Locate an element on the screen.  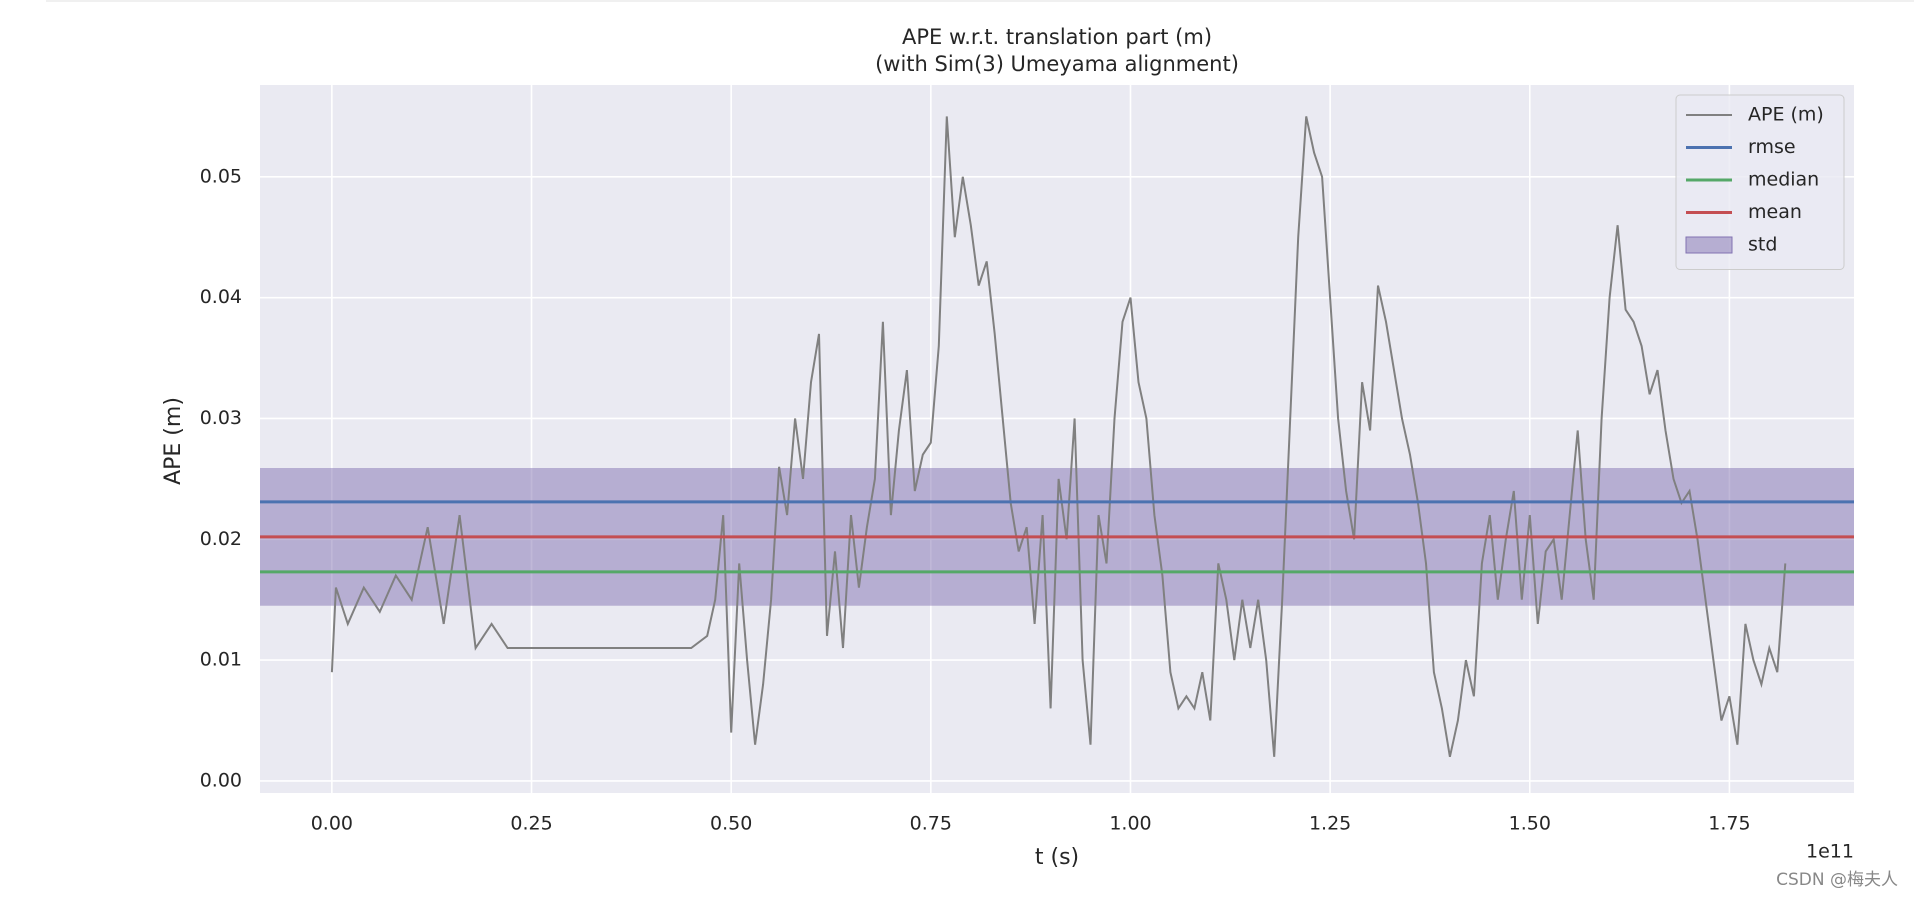
x-tick-label: 0.00 is located at coordinates (332, 824).